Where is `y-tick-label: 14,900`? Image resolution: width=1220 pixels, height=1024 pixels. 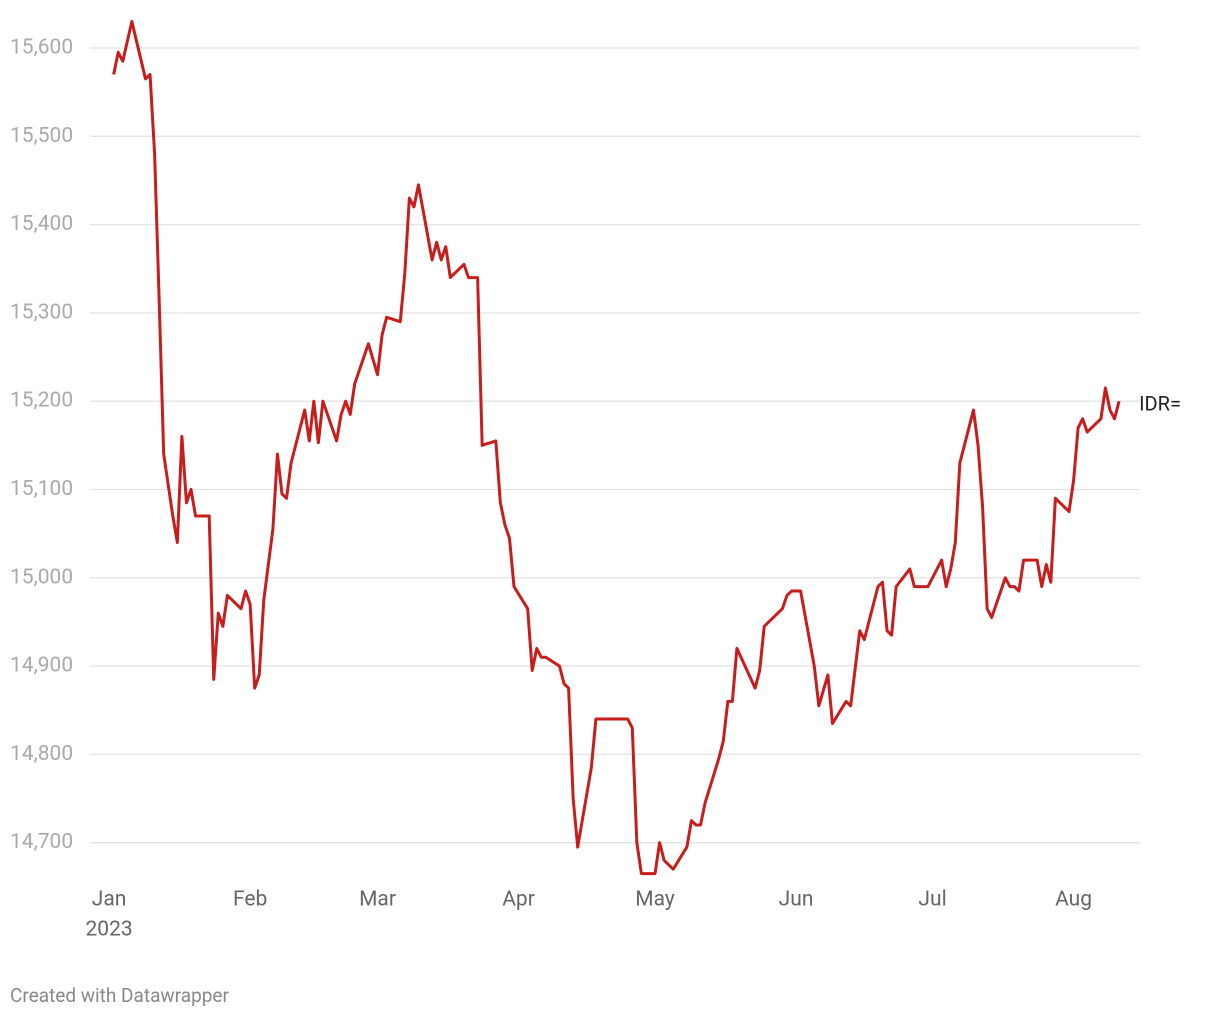 y-tick-label: 14,900 is located at coordinates (41, 666).